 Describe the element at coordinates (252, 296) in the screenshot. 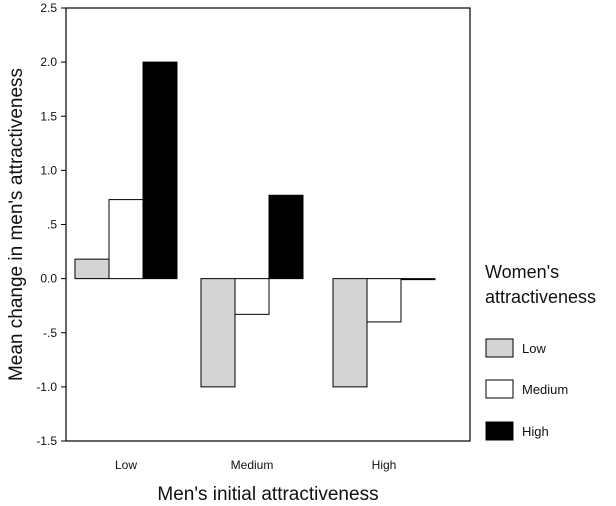

I see `bar-medium-medium` at that location.